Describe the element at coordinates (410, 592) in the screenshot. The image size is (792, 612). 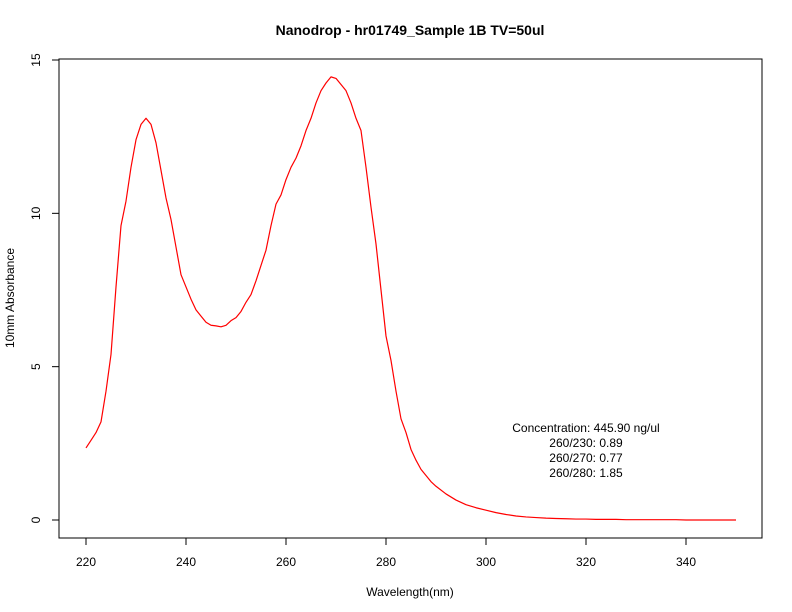
I see `x-axis-label: Wavelength(nm)` at that location.